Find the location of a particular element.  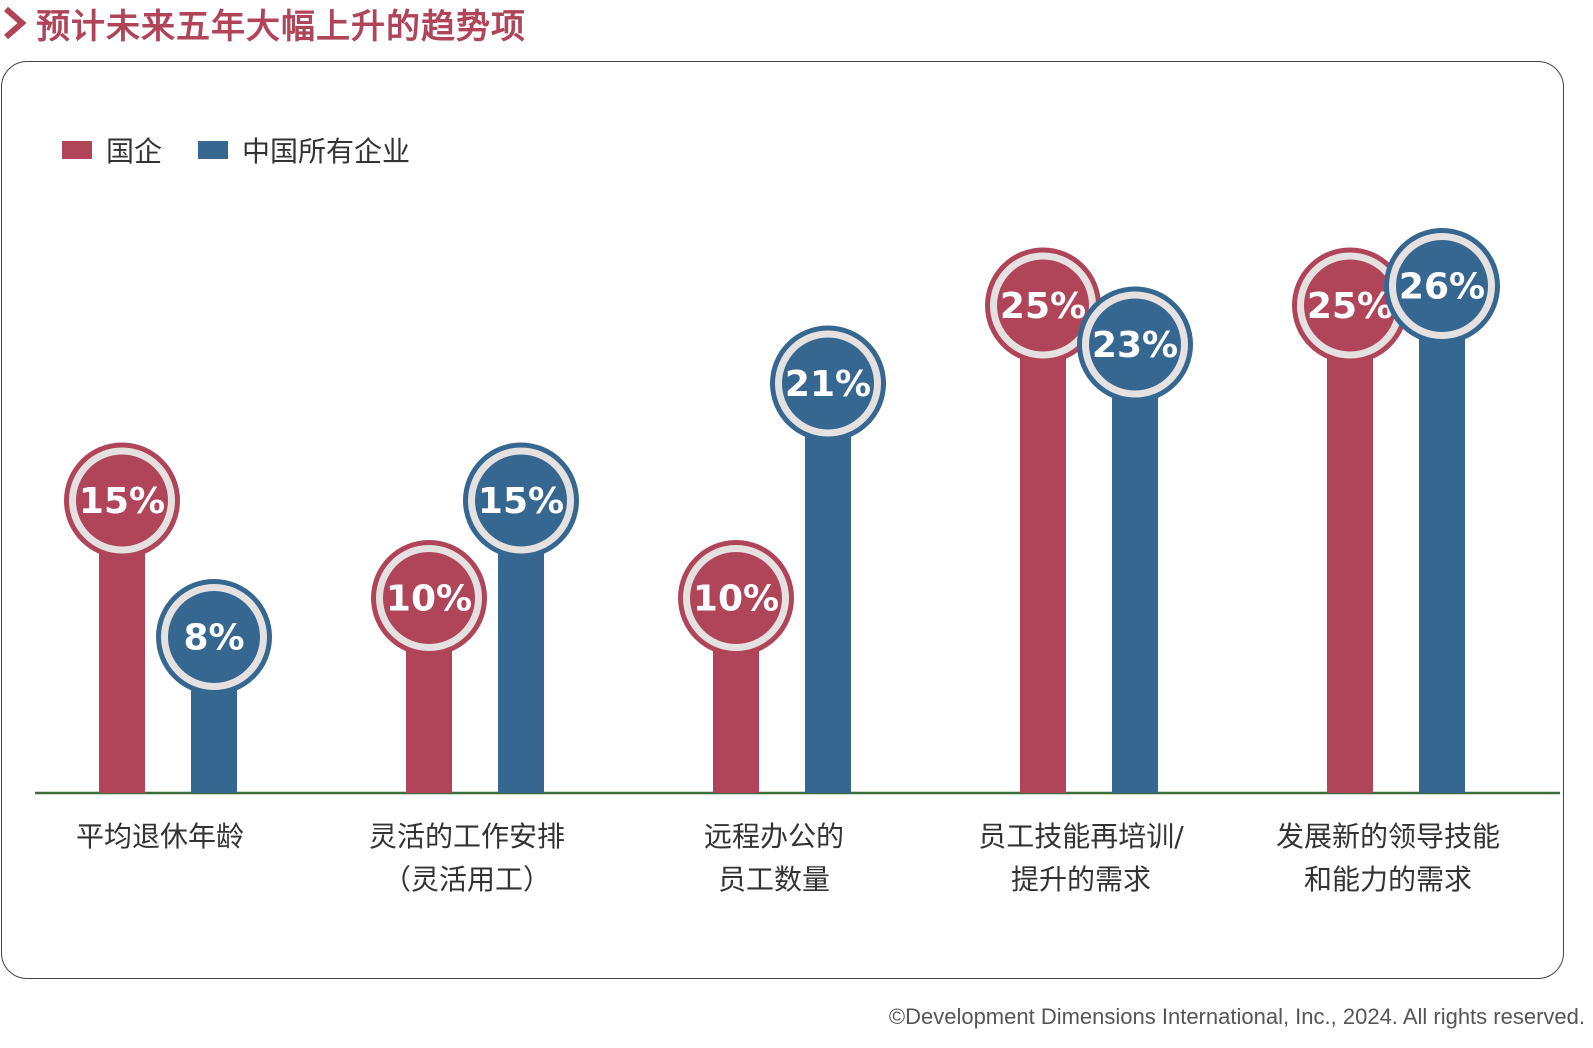

category-label-line: 员工技能再培训/ is located at coordinates (1081, 836).